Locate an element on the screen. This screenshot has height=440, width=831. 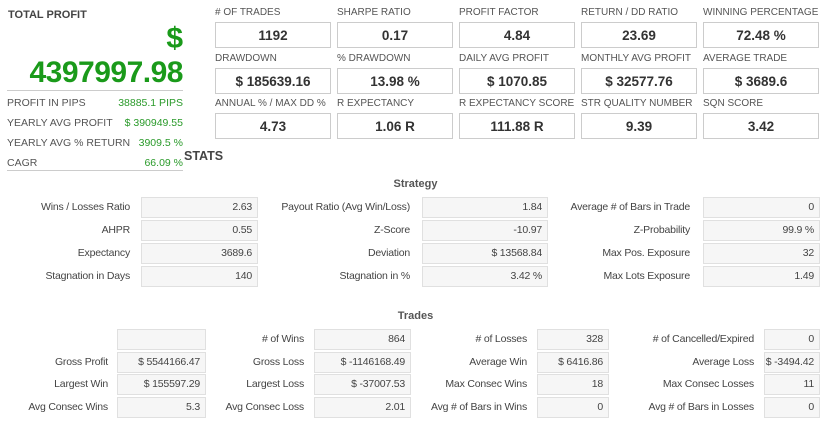
strategy-value: 3.42 % is located at coordinates (485, 276).